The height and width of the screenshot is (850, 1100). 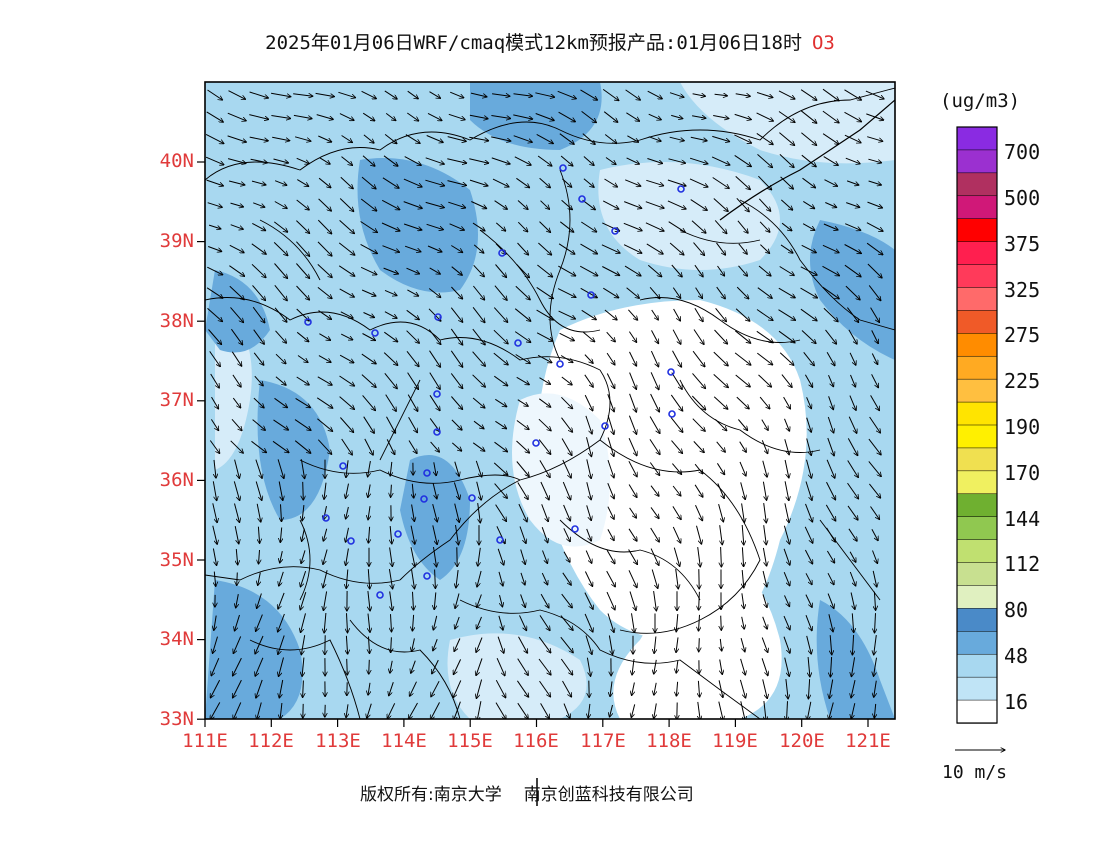 I want to click on lon-label-119e: 119E, so click(x=735, y=741).